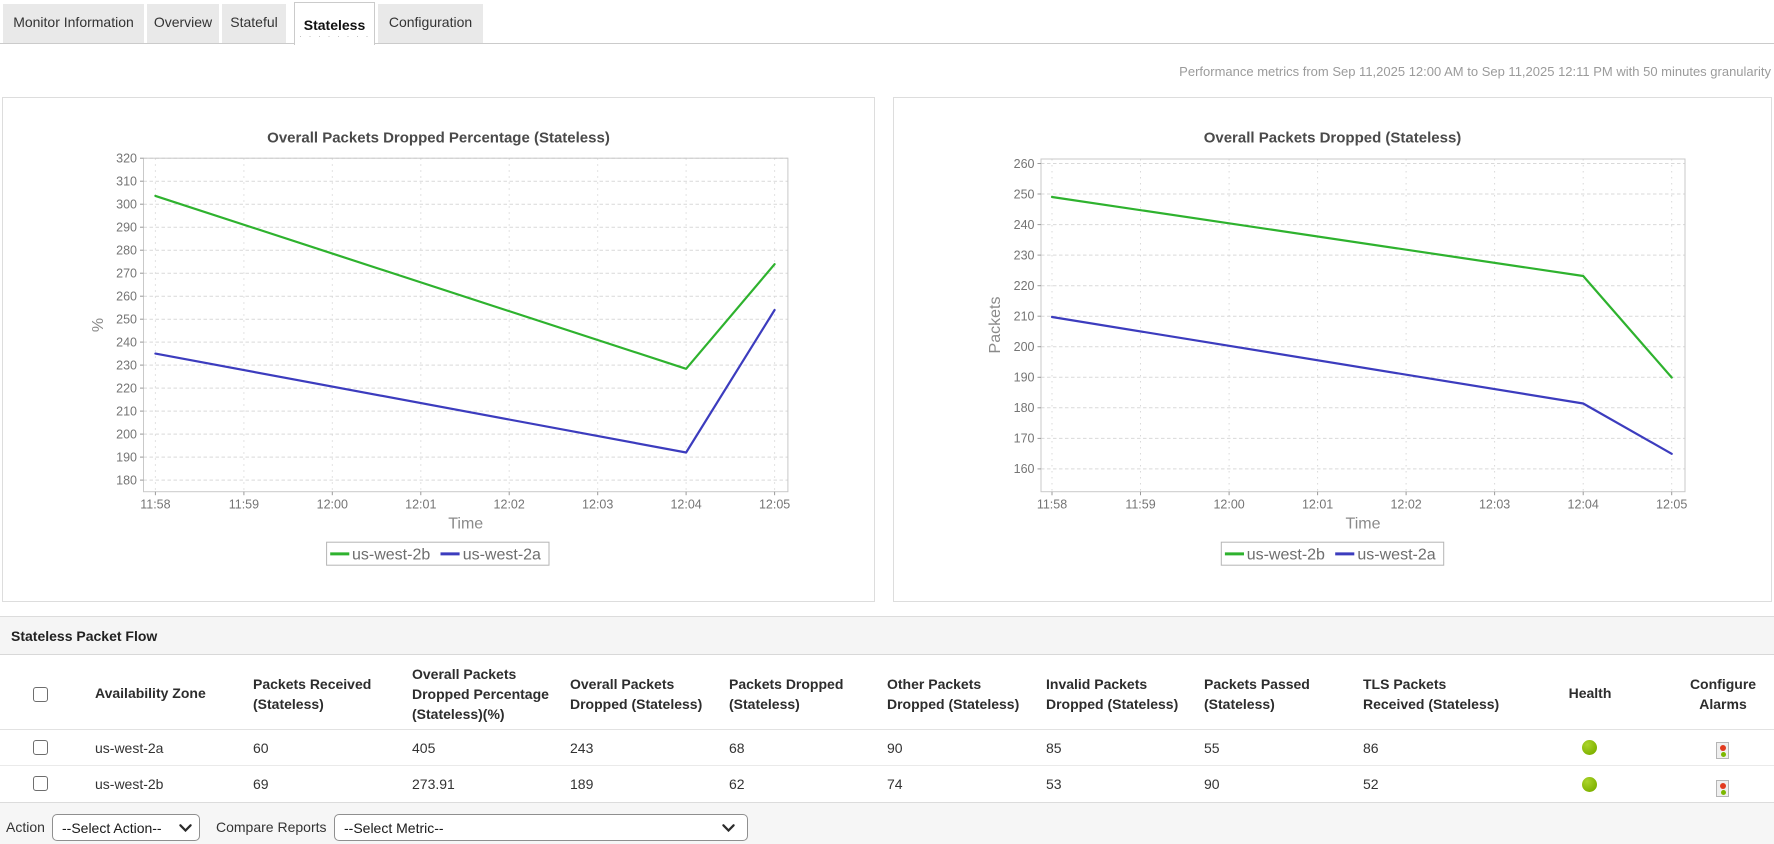 This screenshot has height=844, width=1774. I want to click on svg-text: 320, so click(126, 159).